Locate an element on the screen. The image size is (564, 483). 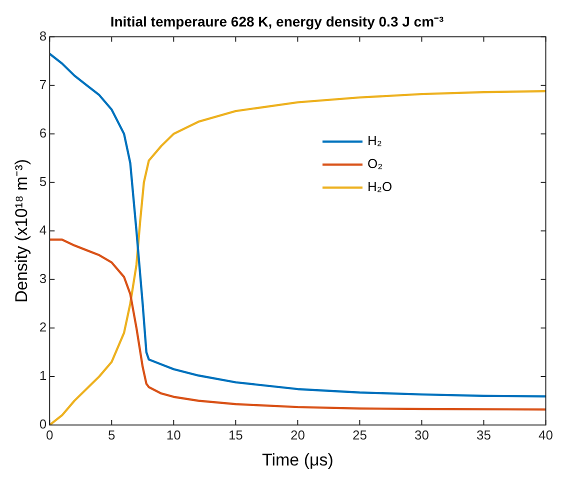
y-tick-label: 5 is located at coordinates (43, 181).